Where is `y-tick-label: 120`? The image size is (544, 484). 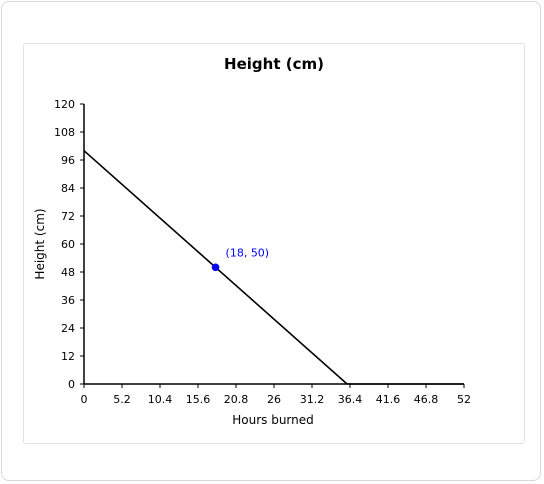
y-tick-label: 120 is located at coordinates (64, 104).